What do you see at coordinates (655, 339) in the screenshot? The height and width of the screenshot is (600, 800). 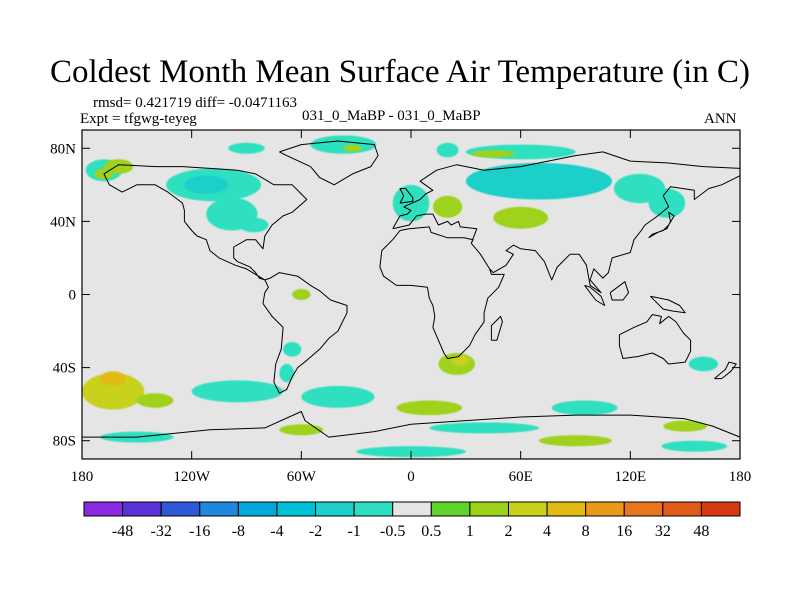 I see `coastline-australia` at bounding box center [655, 339].